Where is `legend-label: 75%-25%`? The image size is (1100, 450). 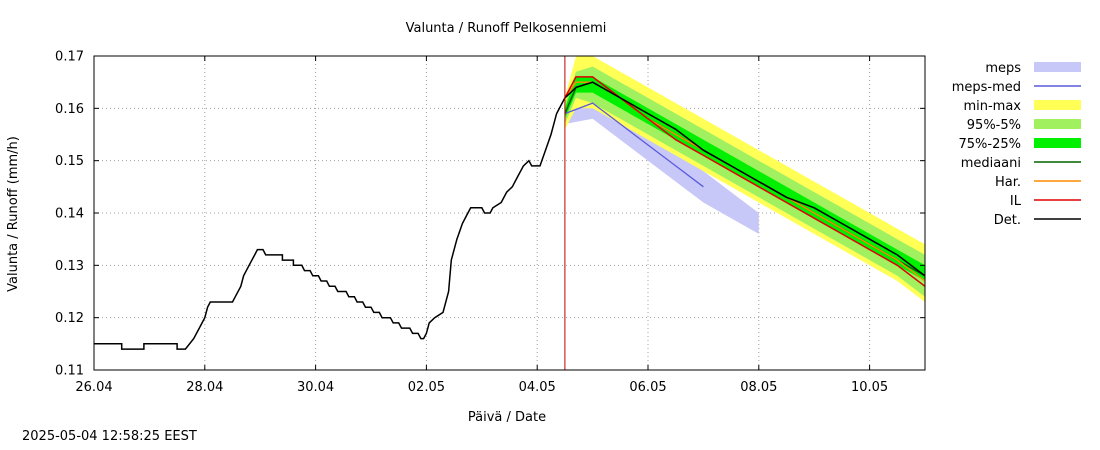 legend-label: 75%-25% is located at coordinates (990, 144).